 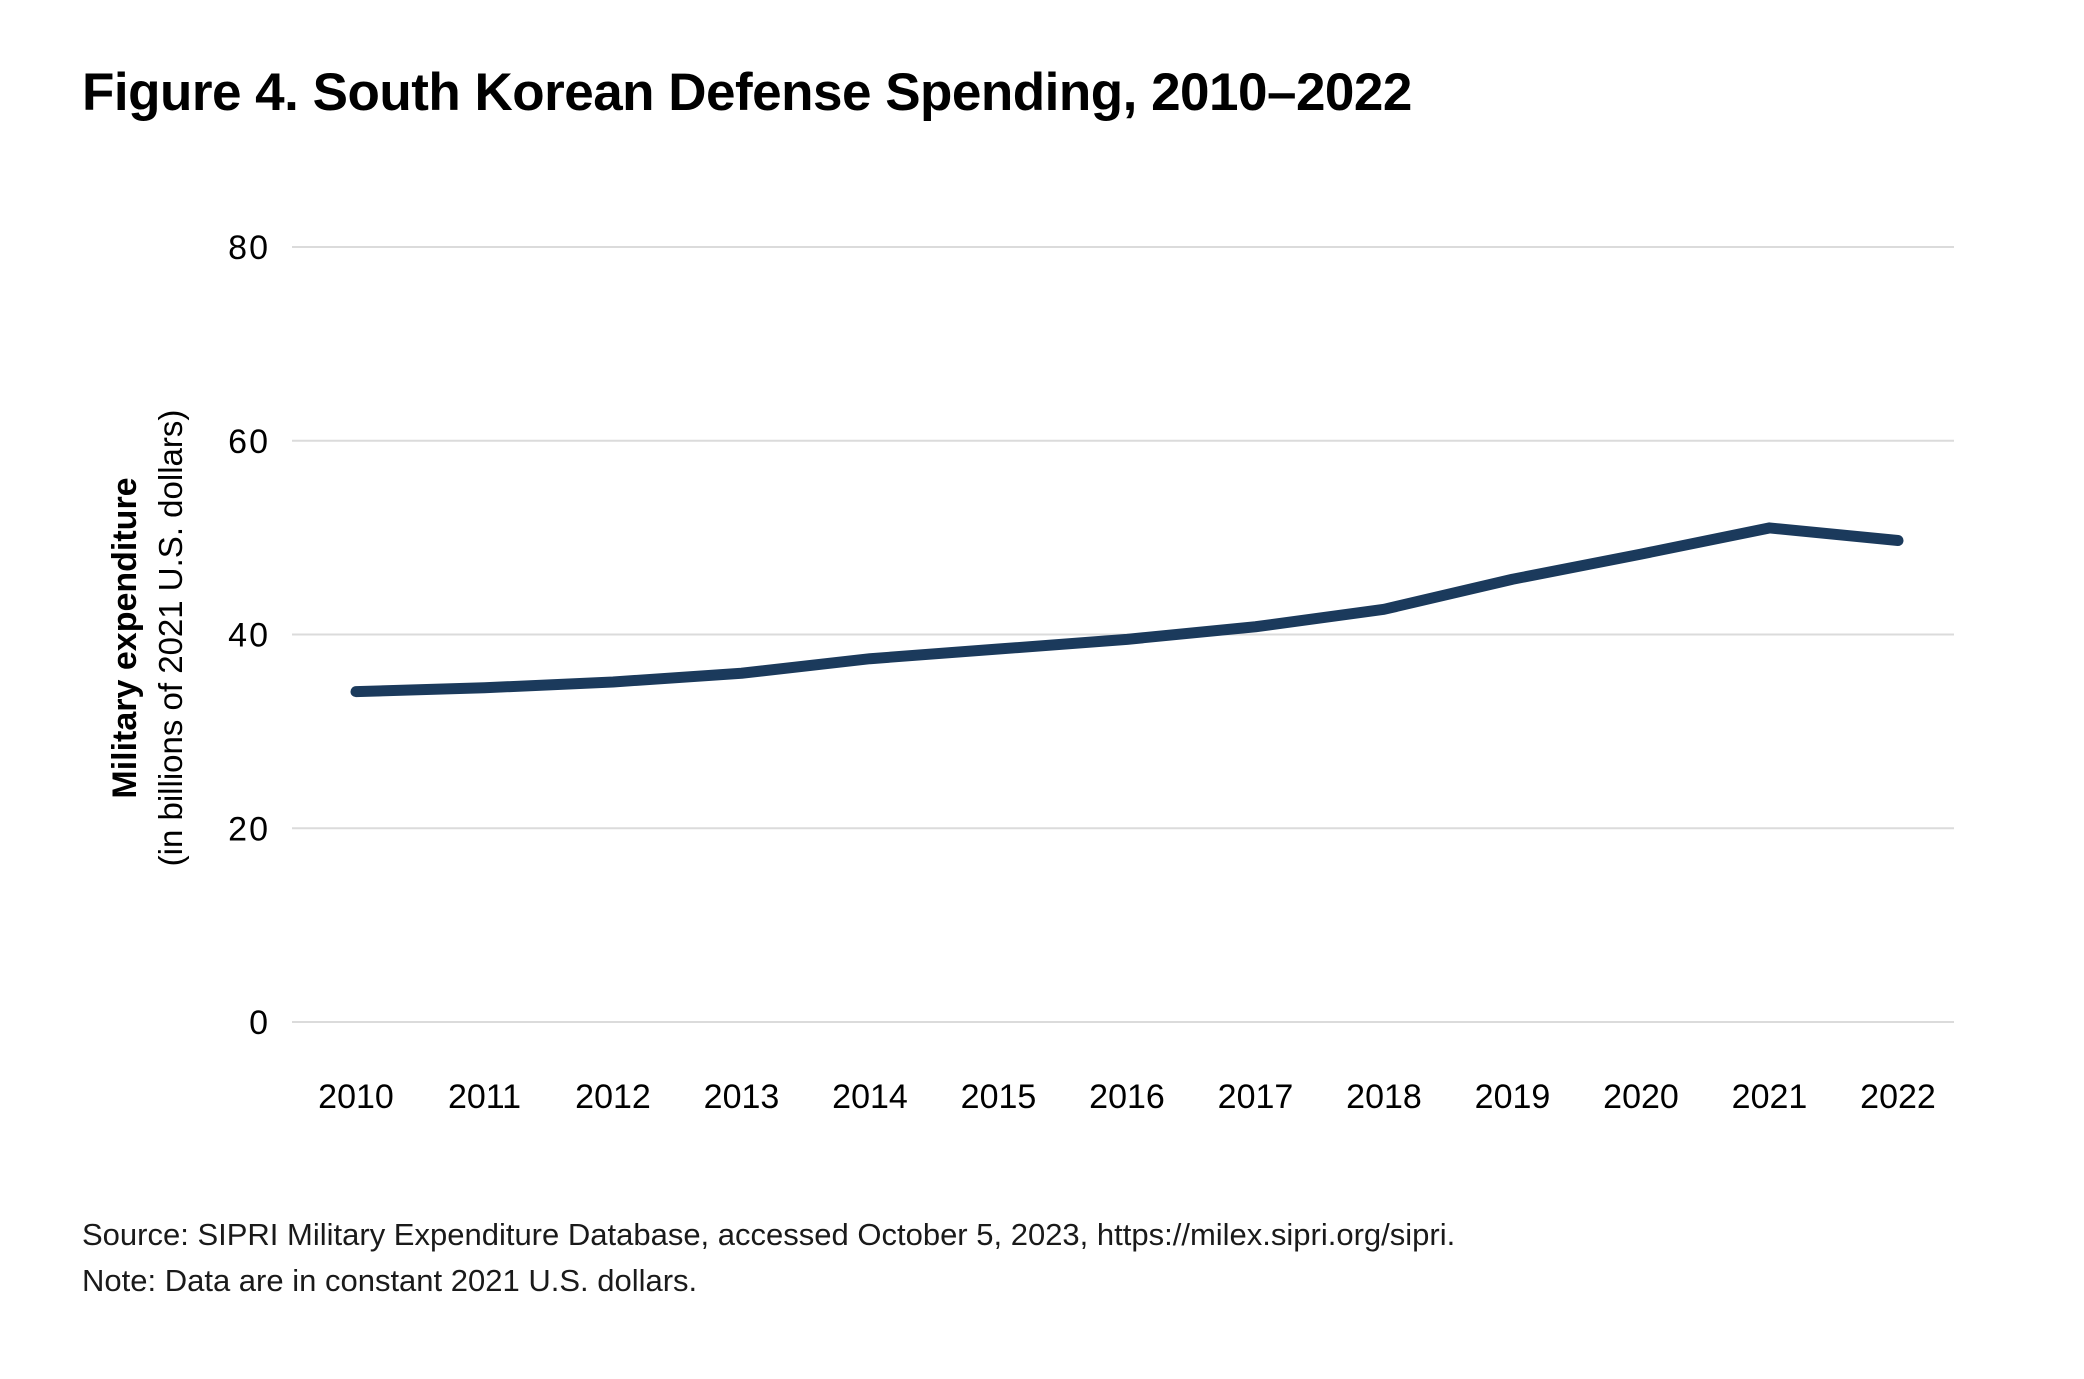 What do you see at coordinates (249, 636) in the screenshot?
I see `y-tick-label-40: 40` at bounding box center [249, 636].